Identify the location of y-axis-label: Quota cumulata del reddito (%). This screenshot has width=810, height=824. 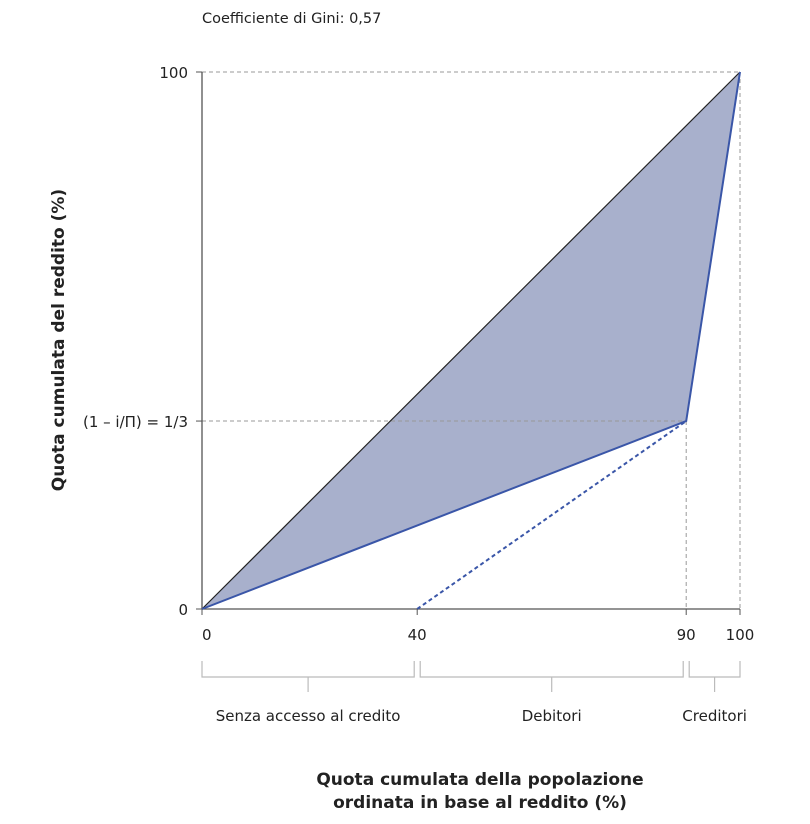
(59, 340).